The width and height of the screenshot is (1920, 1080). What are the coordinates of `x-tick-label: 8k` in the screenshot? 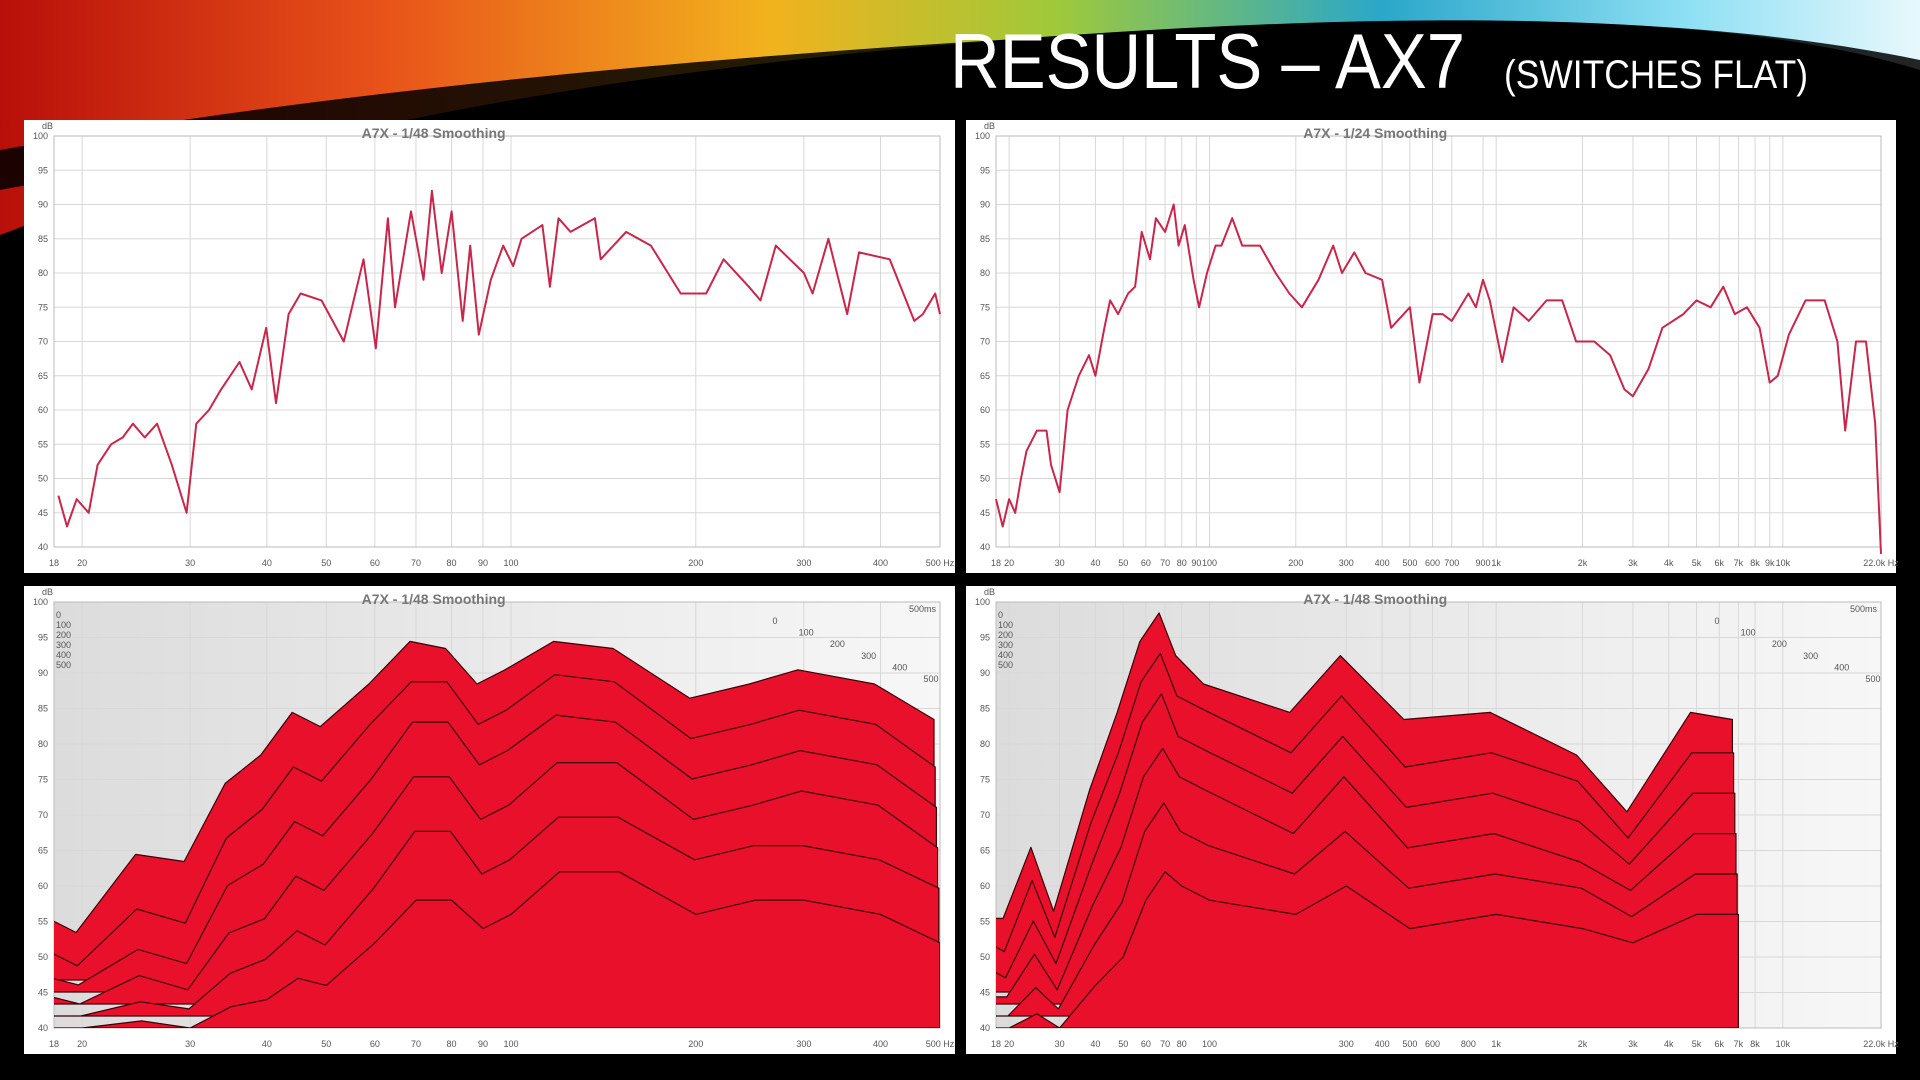 It's located at (1755, 563).